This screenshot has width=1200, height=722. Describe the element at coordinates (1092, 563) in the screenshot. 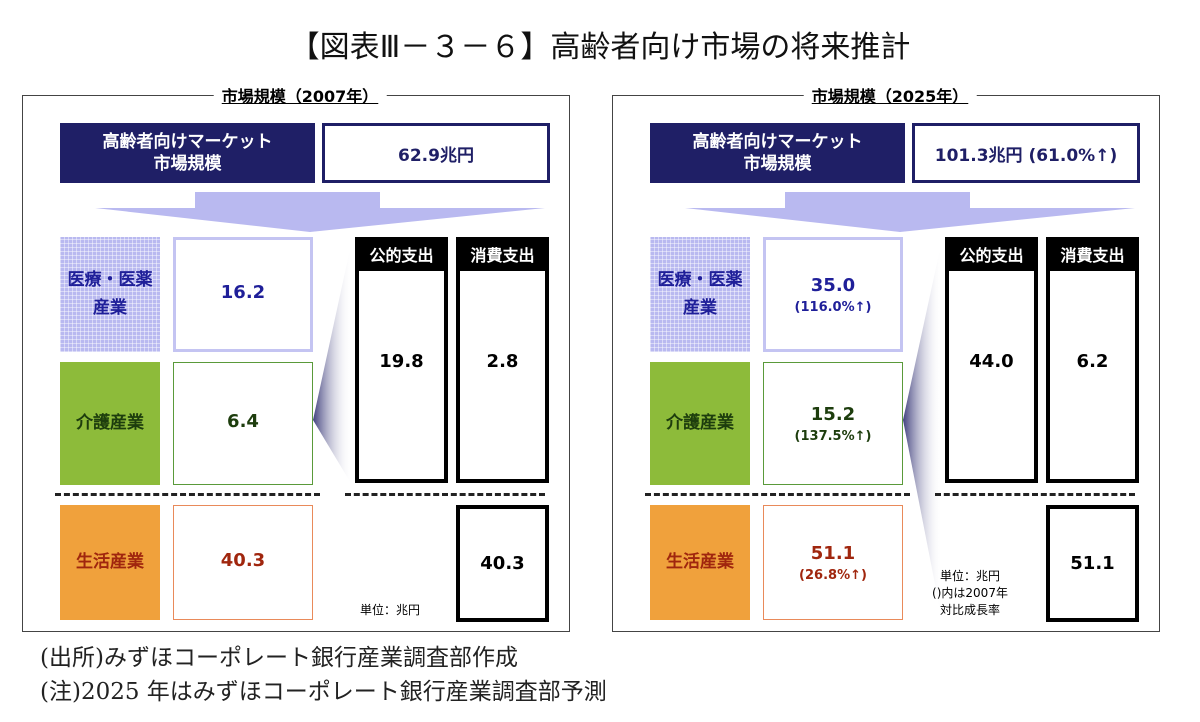

I see `living-consumer-box: 51.1` at that location.